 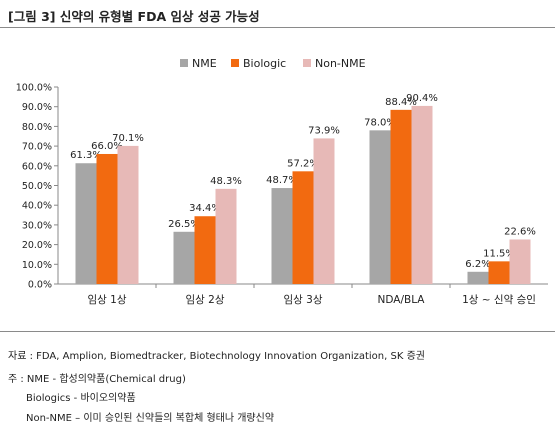 What do you see at coordinates (205, 208) in the screenshot?
I see `data-label-2-2: 34.4%` at bounding box center [205, 208].